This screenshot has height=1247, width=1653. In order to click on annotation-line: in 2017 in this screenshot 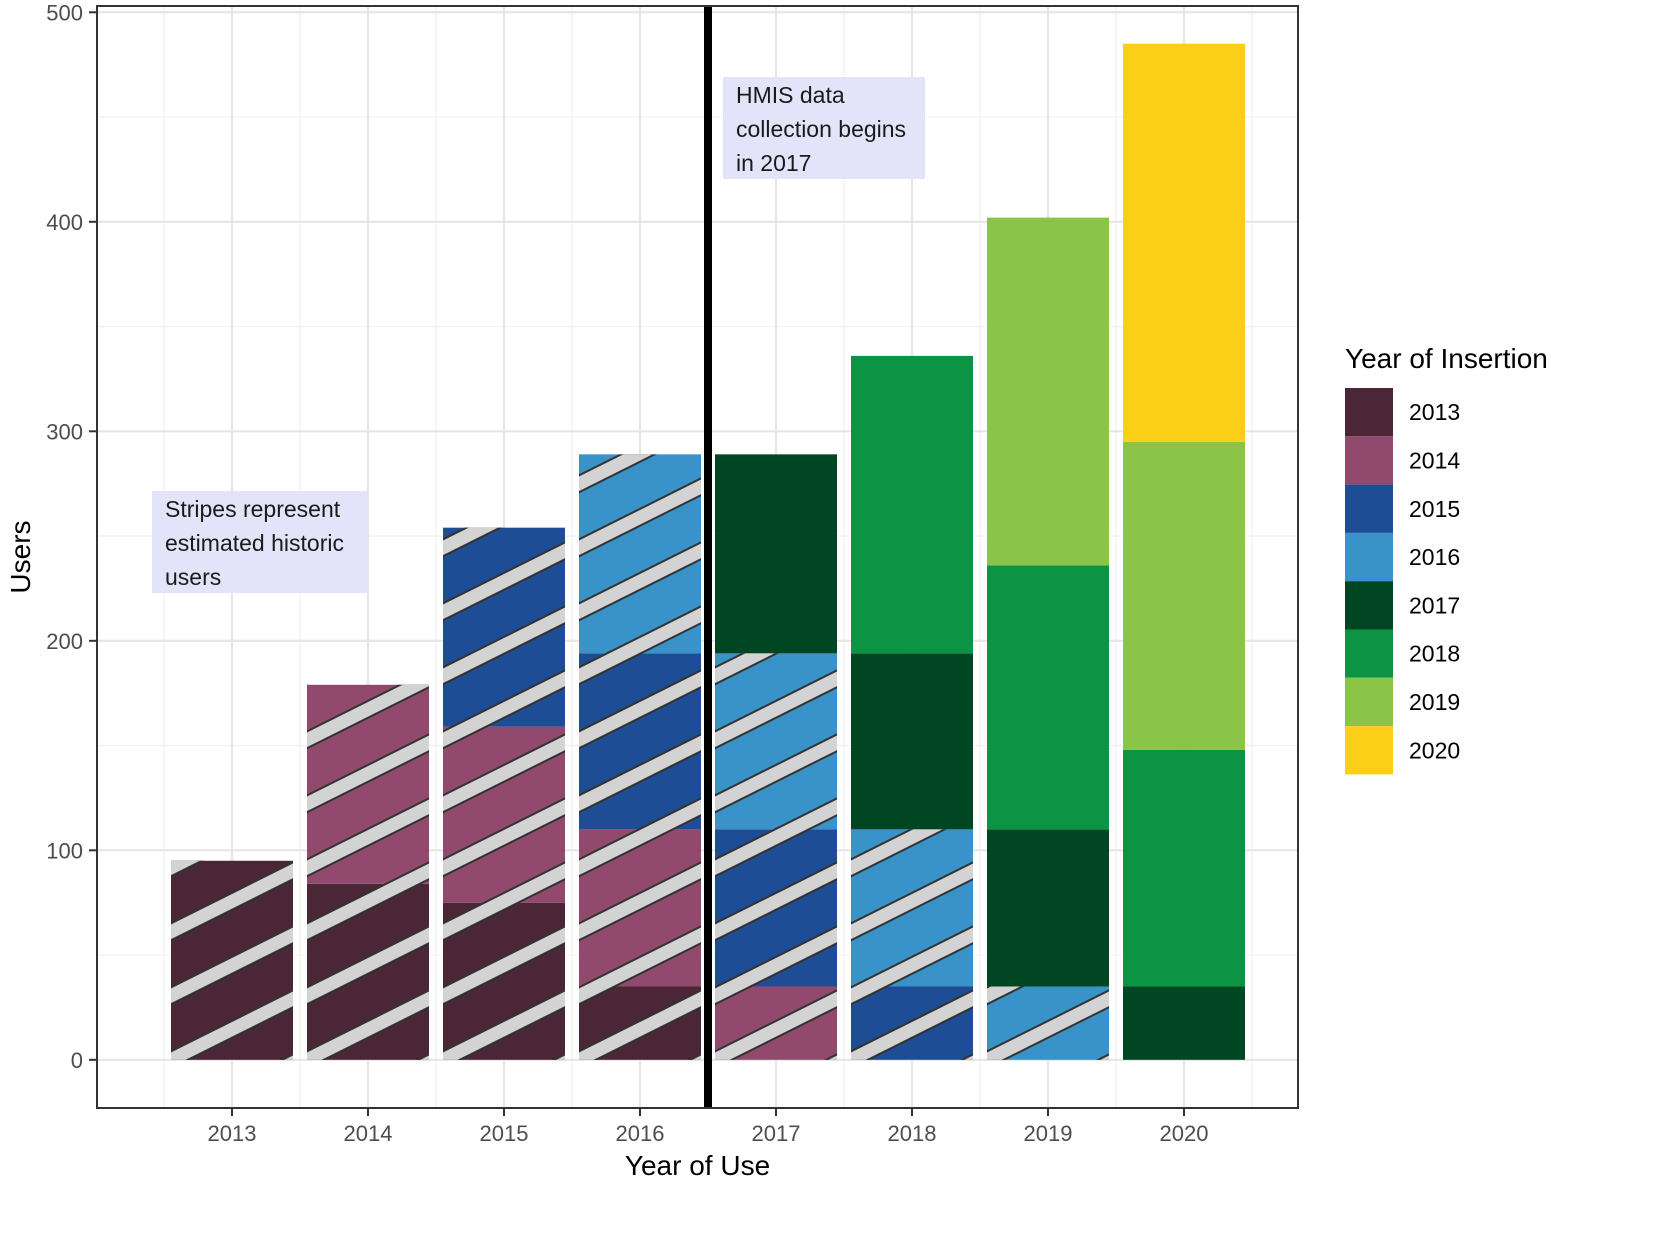, I will do `click(773, 163)`.